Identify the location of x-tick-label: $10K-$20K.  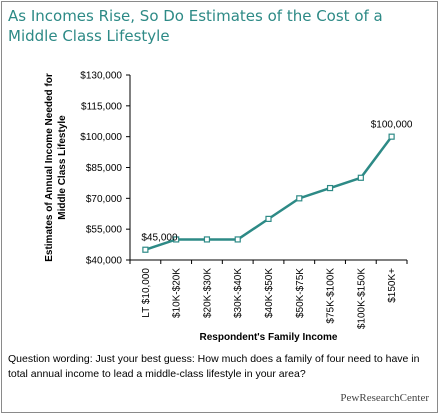
(177, 293).